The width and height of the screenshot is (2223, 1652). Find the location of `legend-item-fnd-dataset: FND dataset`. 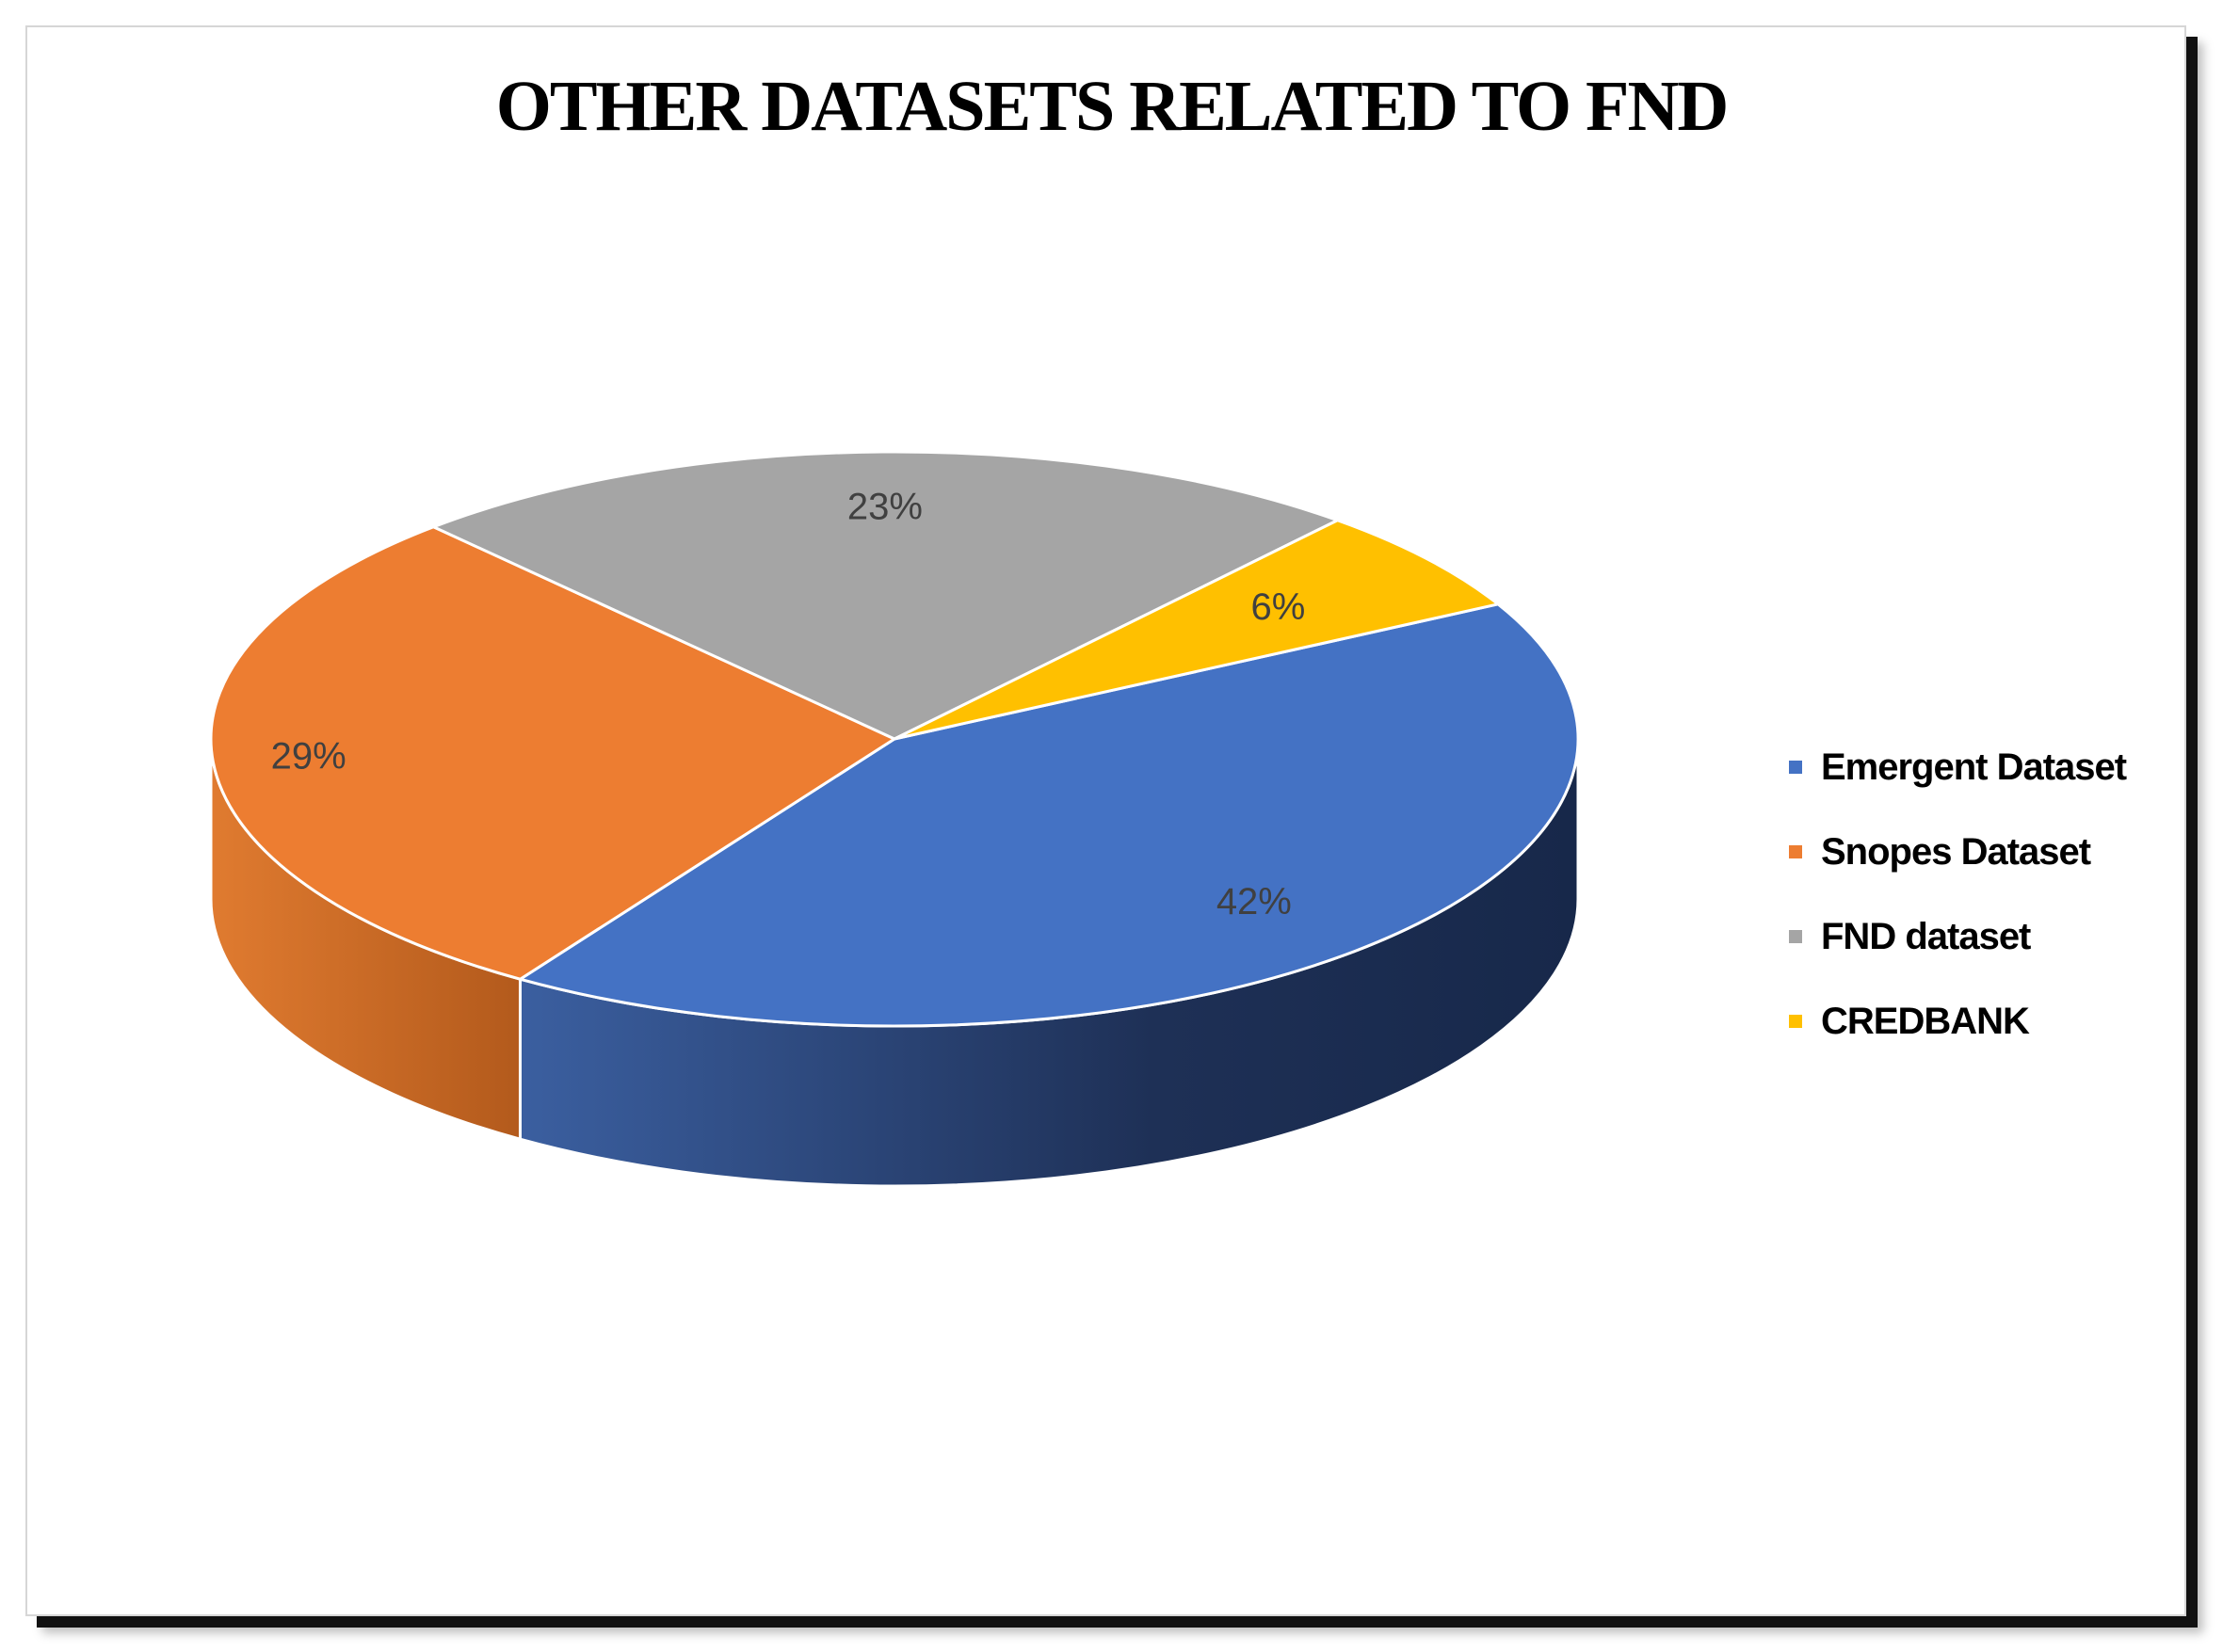

legend-item-fnd-dataset: FND dataset is located at coordinates (1957, 936).